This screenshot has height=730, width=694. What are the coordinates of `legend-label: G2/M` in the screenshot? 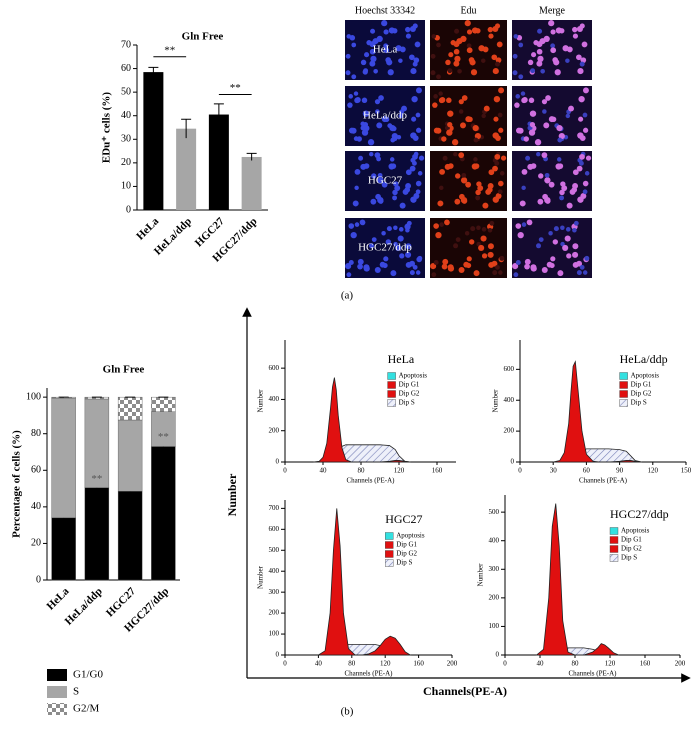 It's located at (86, 709).